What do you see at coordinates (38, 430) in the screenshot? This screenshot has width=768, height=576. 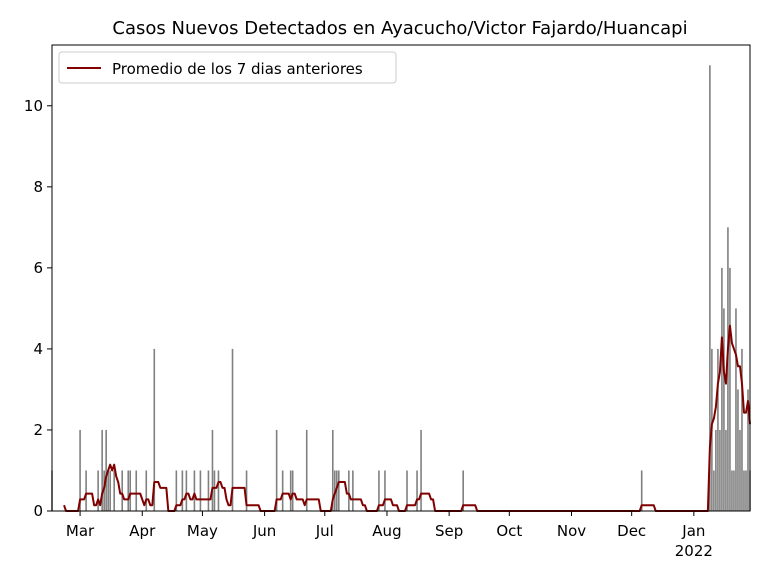 I see `y-tick-label: 2` at bounding box center [38, 430].